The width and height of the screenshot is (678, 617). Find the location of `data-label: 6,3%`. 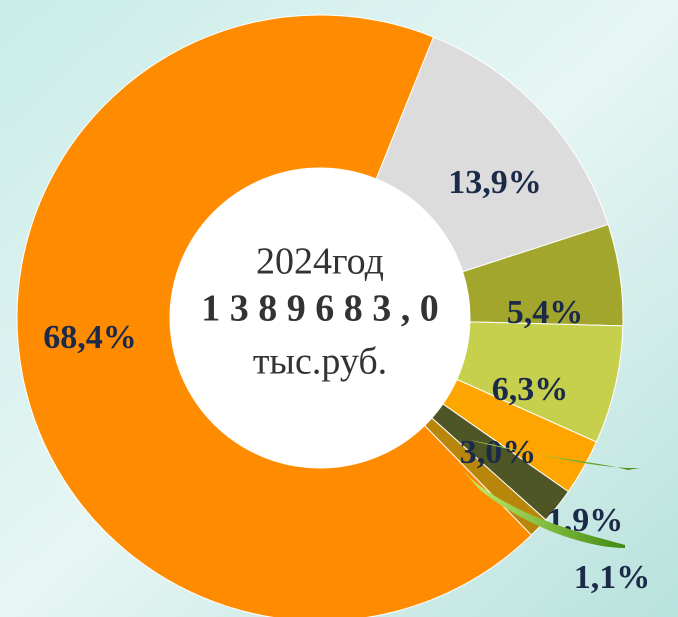

data-label: 6,3% is located at coordinates (530, 389).